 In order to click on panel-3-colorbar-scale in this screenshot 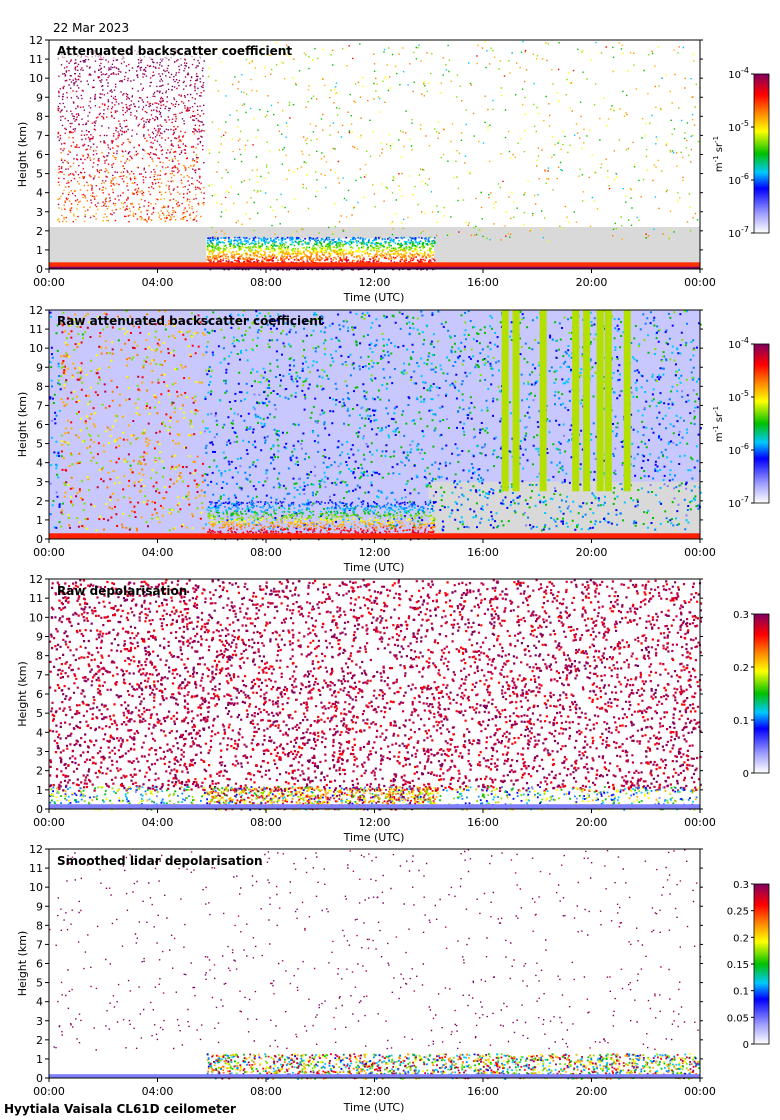, I will do `click(761, 693)`.